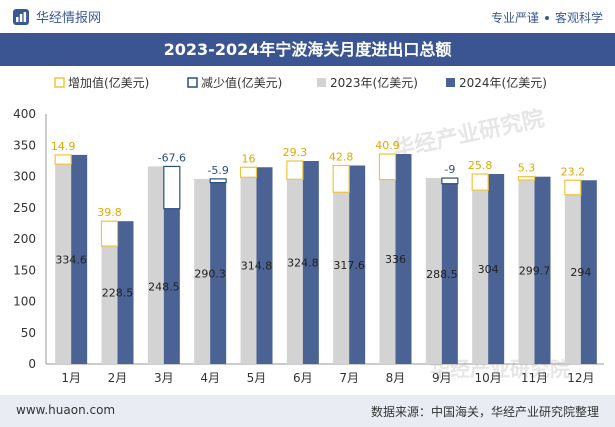 This screenshot has height=427, width=615. Describe the element at coordinates (442, 274) in the screenshot. I see `value-label: 288.5` at that location.